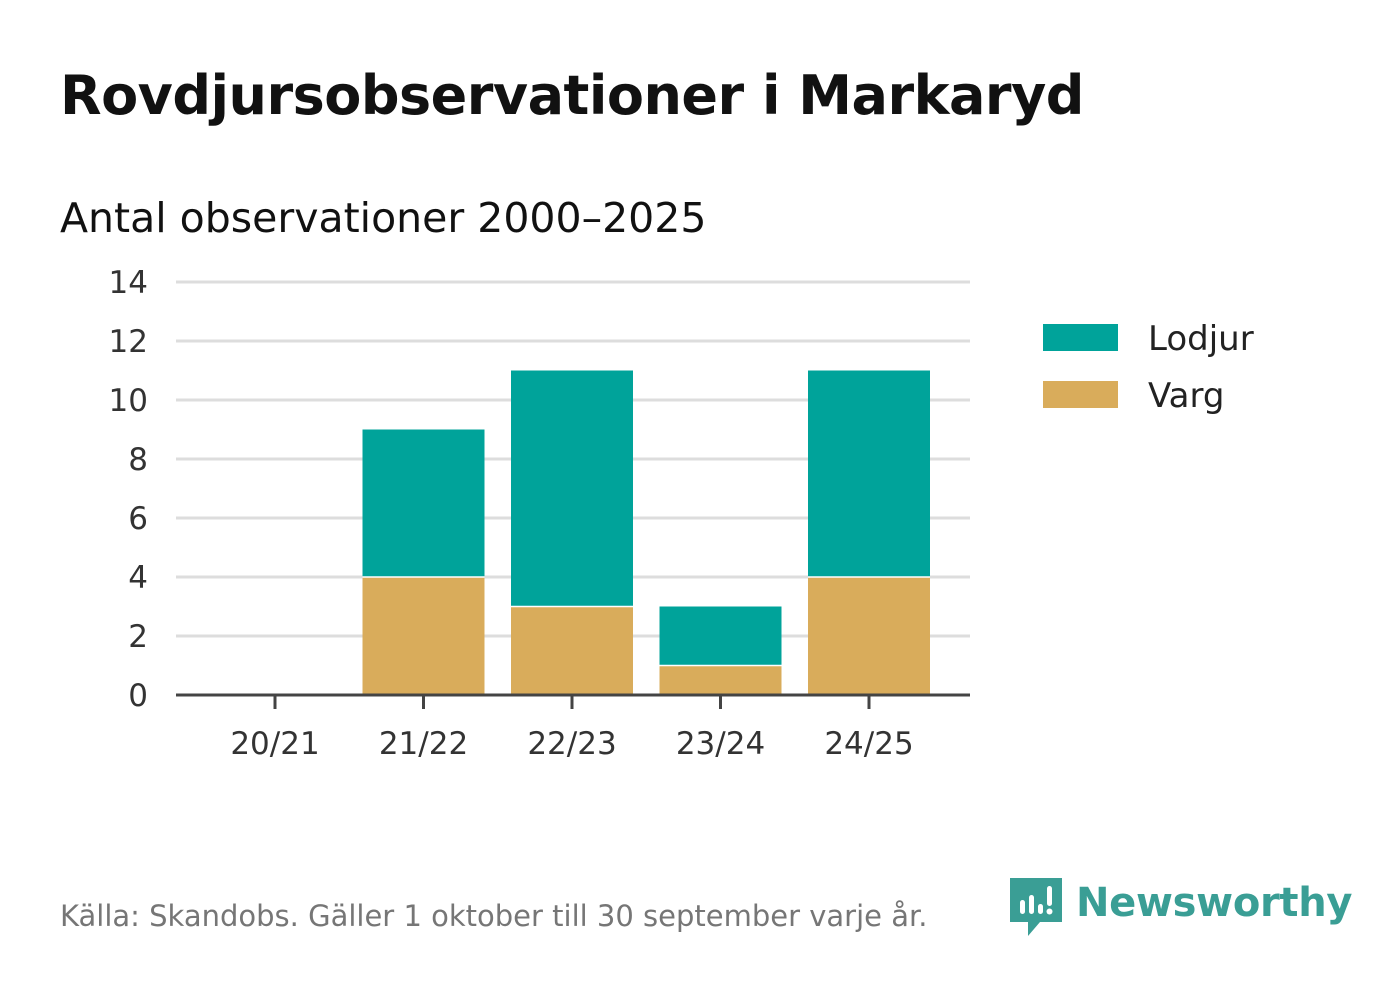 This screenshot has height=999, width=1382. Describe the element at coordinates (1214, 903) in the screenshot. I see `brand-name: Newsworthy` at that location.